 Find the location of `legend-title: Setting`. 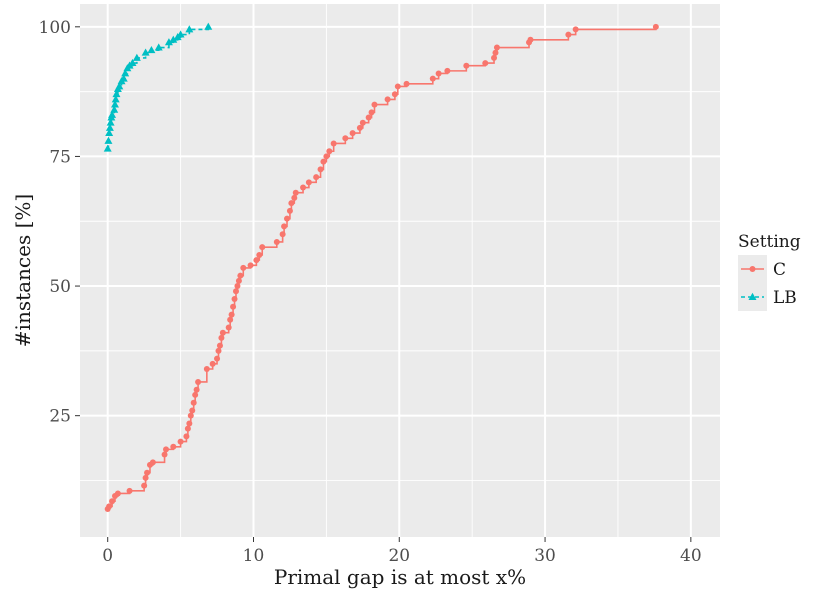

legend-title: Setting is located at coordinates (769, 242).